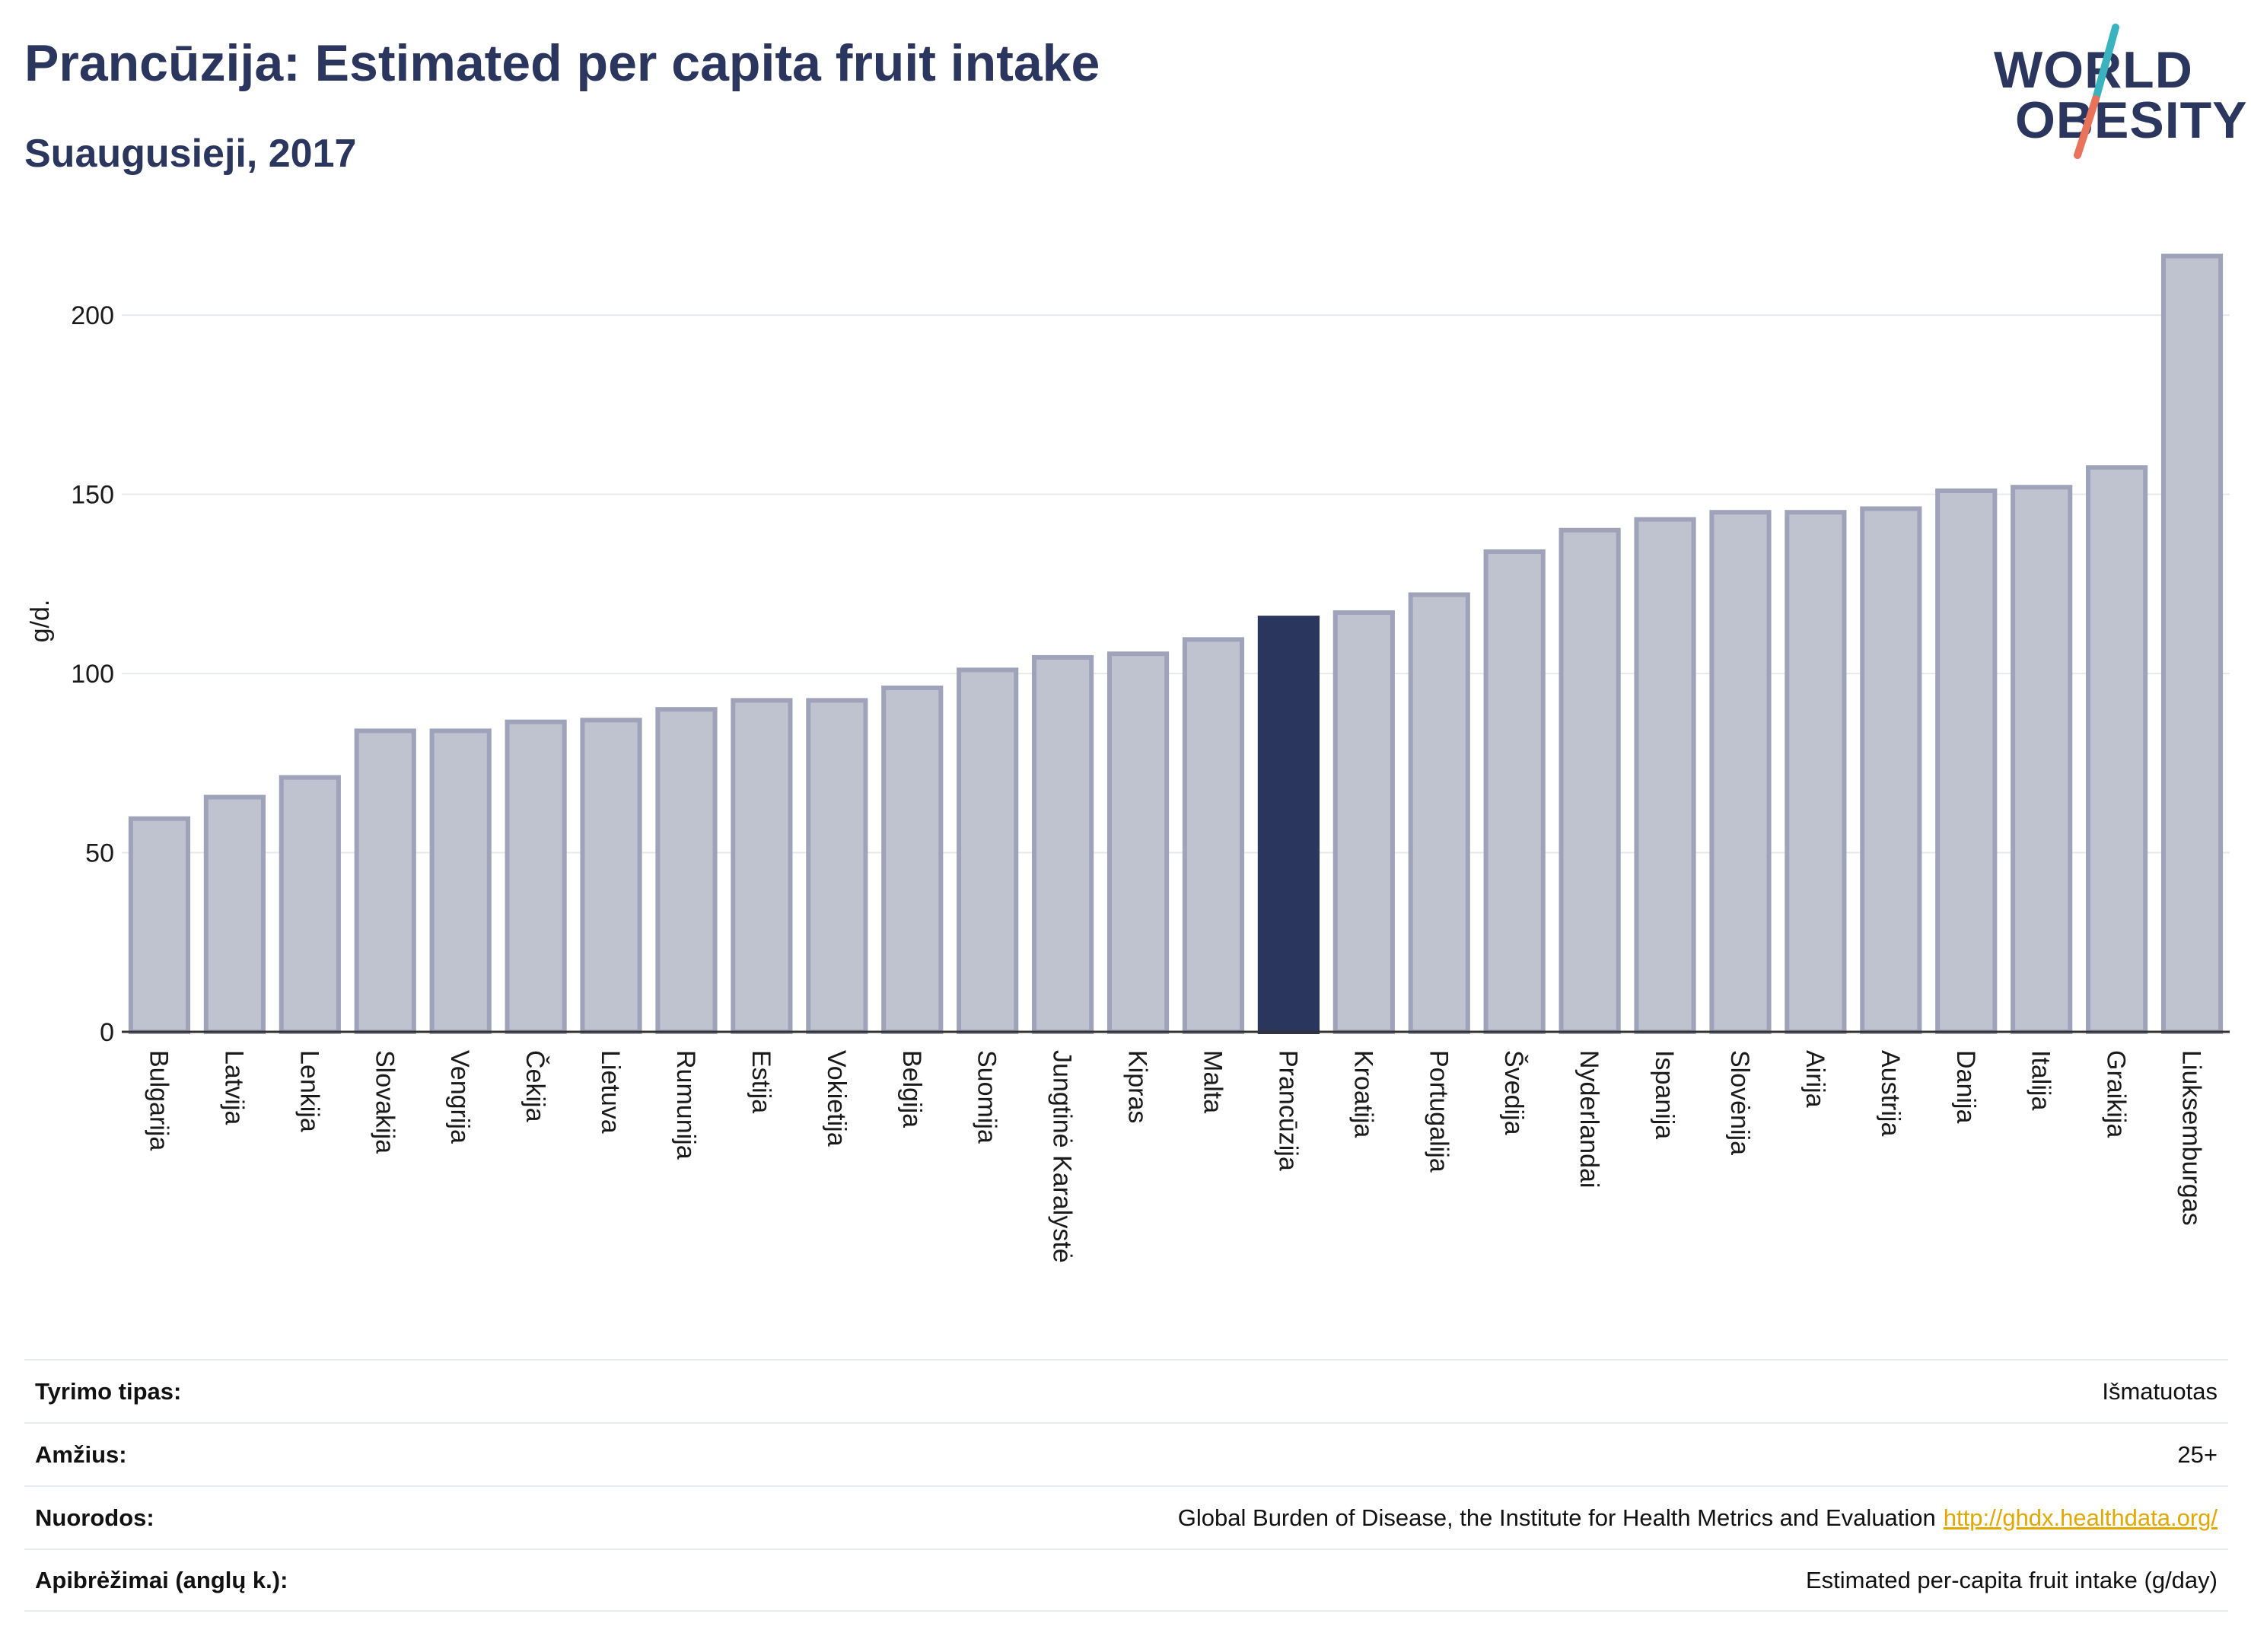  Describe the element at coordinates (836, 1098) in the screenshot. I see `x-tick-label: Vokietija` at that location.